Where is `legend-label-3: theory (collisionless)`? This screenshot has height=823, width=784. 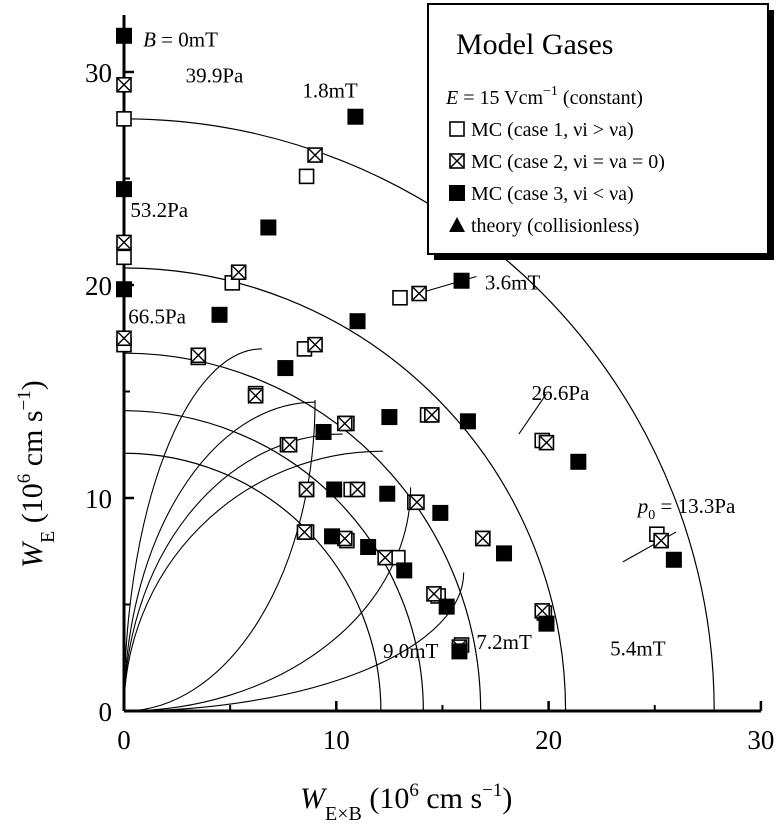 legend-label-3: theory (collisionless) is located at coordinates (555, 226).